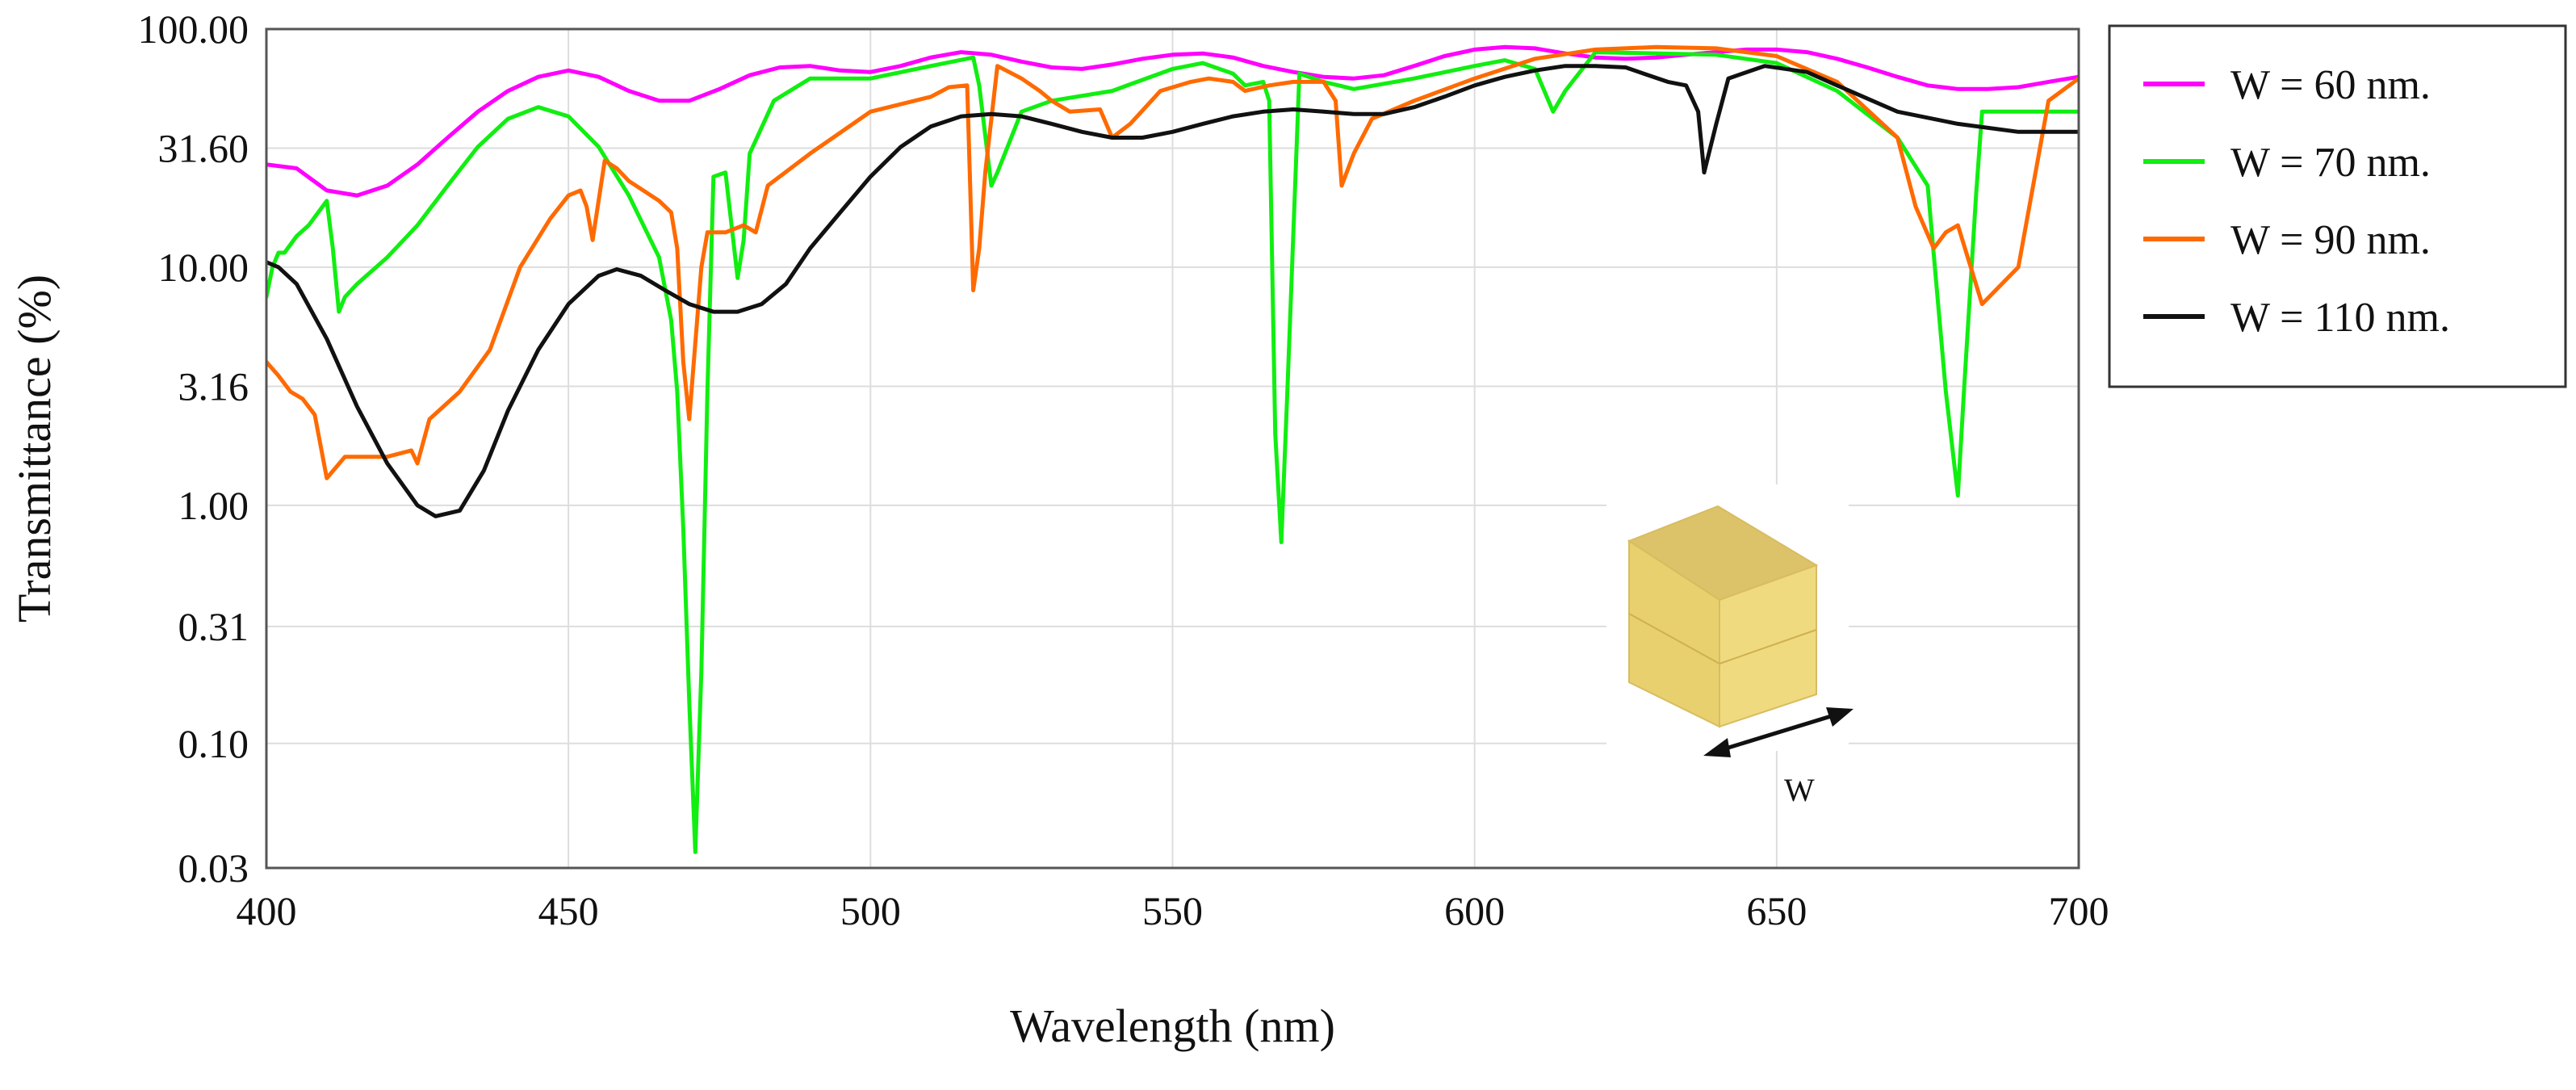 The height and width of the screenshot is (1090, 2576). Describe the element at coordinates (213, 626) in the screenshot. I see `y-tick-label: 0.31` at that location.